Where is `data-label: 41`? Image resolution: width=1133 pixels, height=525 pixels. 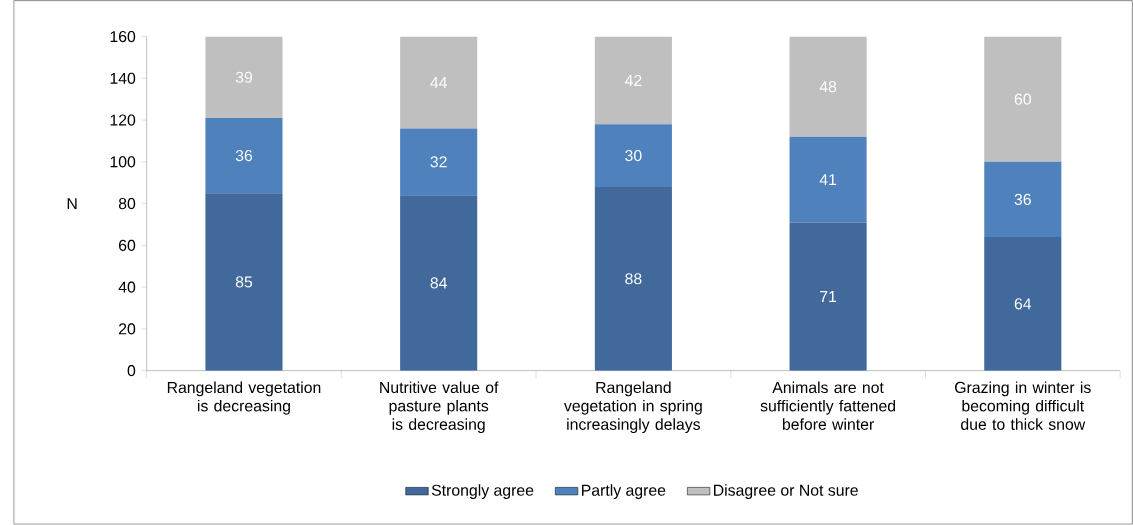 data-label: 41 is located at coordinates (828, 180).